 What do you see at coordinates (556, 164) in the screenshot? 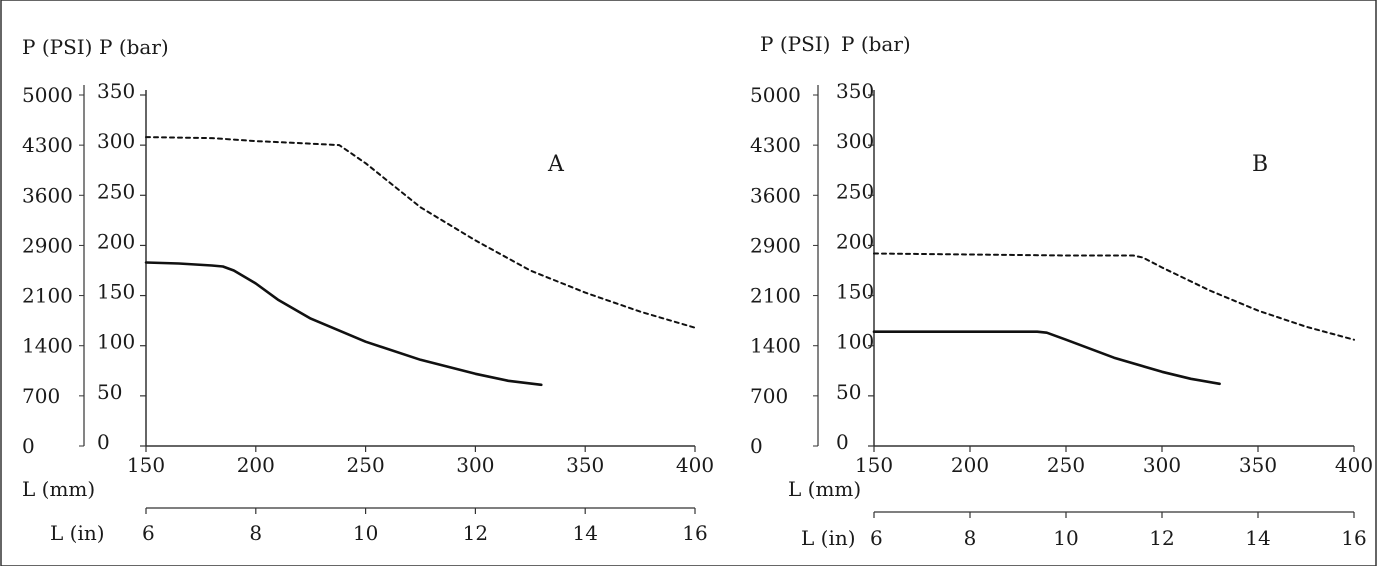
I see `panel-label: A` at bounding box center [556, 164].